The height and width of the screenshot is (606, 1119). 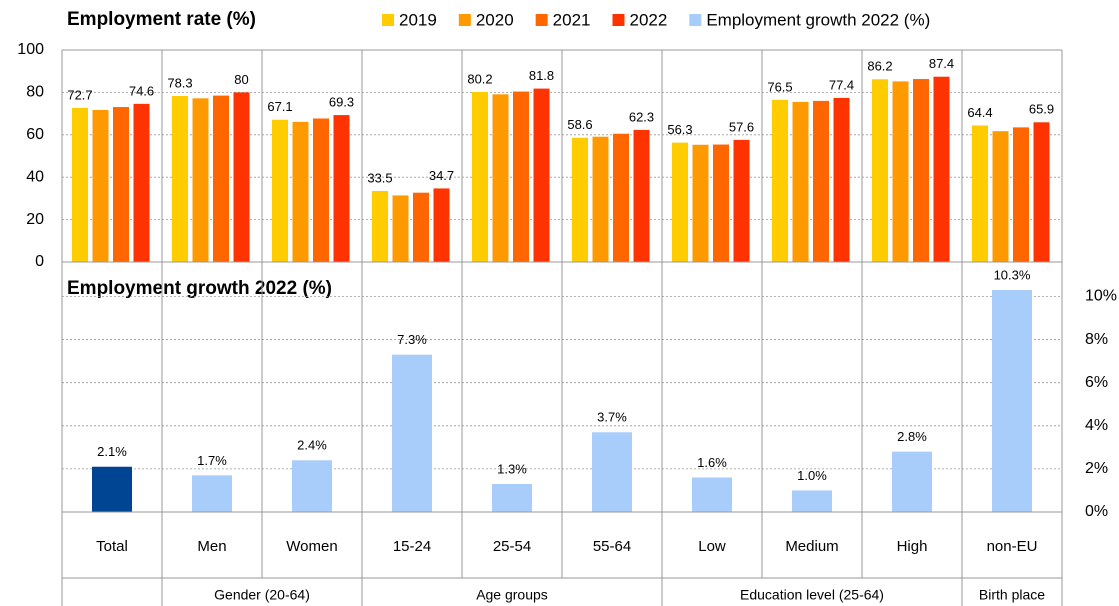 What do you see at coordinates (35, 176) in the screenshot?
I see `y-tick-label: 40` at bounding box center [35, 176].